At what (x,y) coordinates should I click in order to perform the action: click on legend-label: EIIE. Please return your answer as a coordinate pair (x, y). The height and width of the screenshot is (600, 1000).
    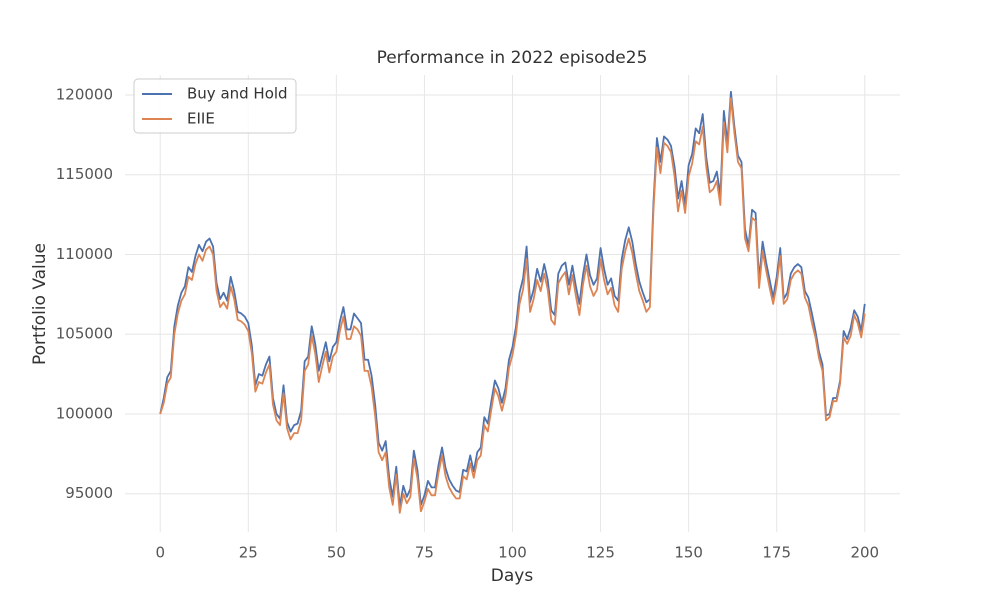
    Looking at the image, I should click on (201, 119).